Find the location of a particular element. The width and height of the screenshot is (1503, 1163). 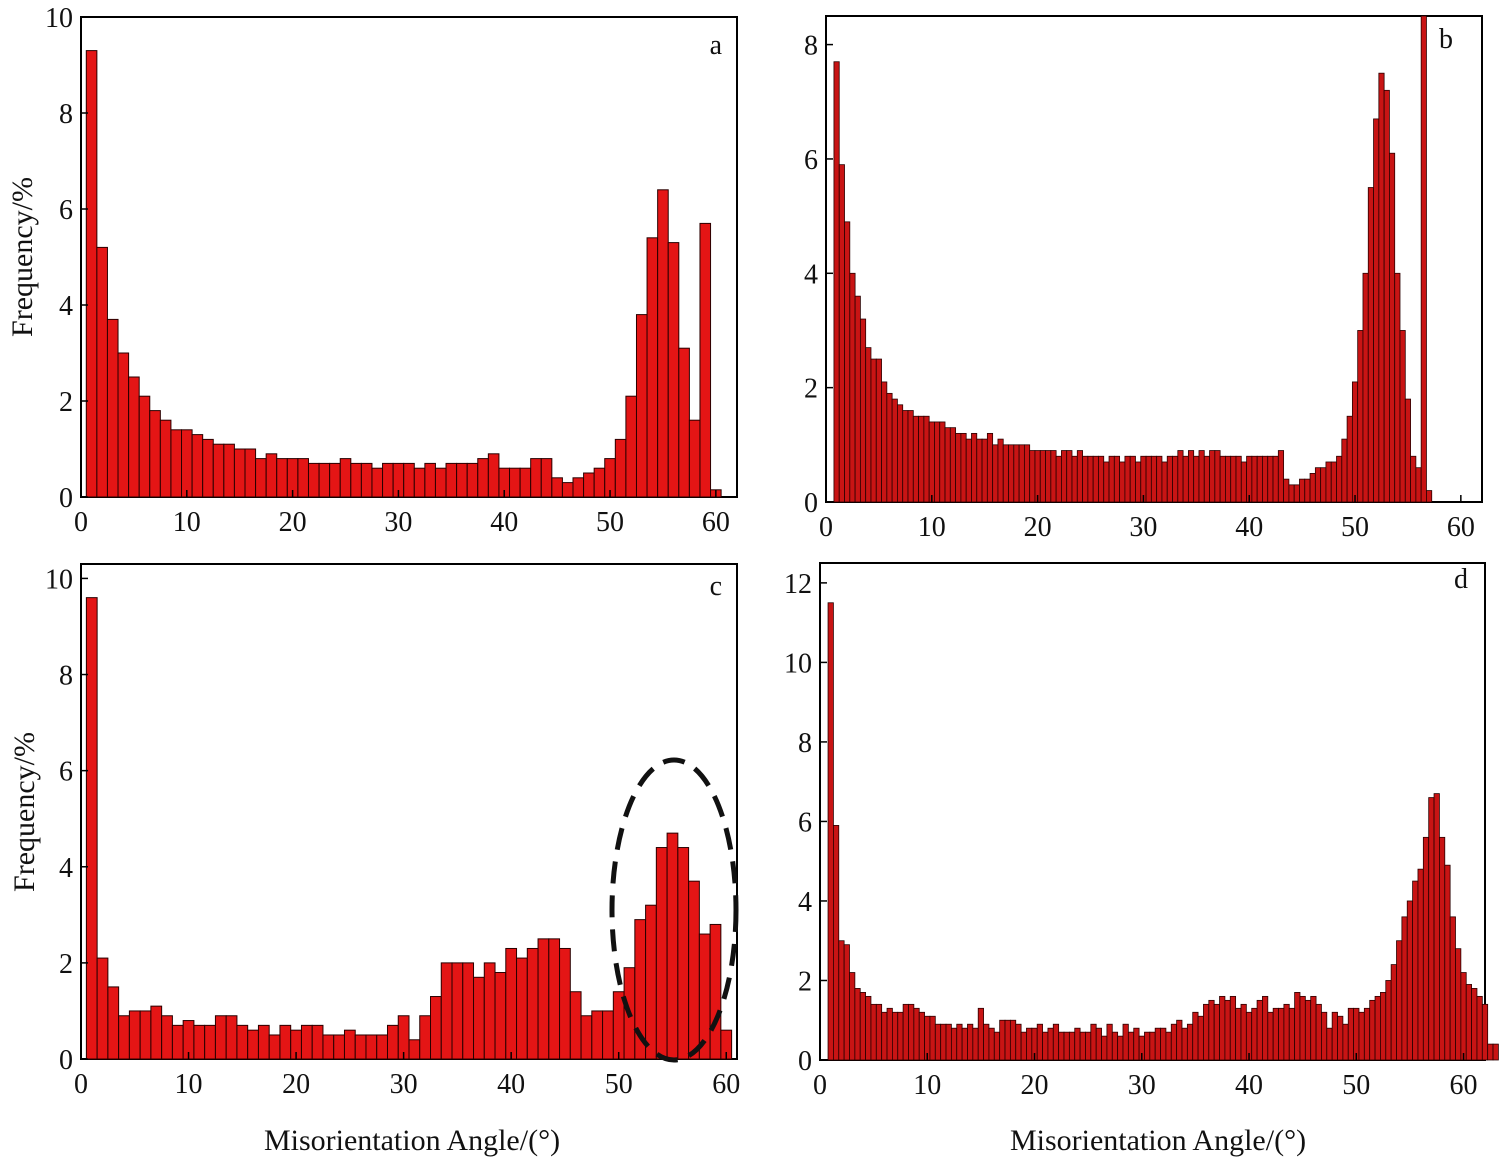

panel-label: c is located at coordinates (716, 586).